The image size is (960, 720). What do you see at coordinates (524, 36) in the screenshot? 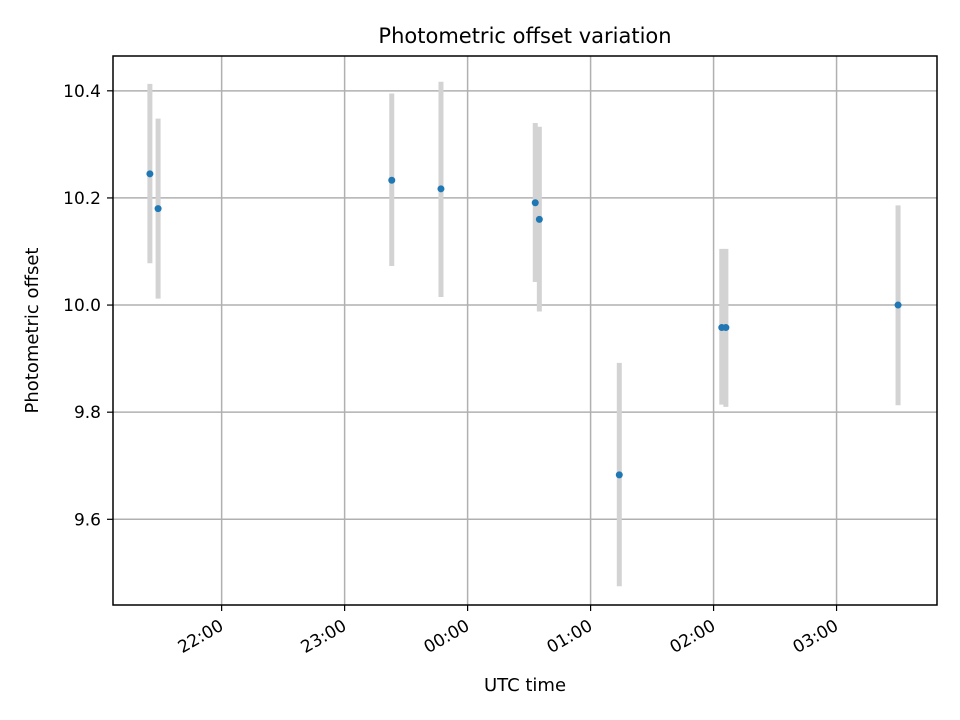
I see `chart-title: Photometric offset variation` at bounding box center [524, 36].